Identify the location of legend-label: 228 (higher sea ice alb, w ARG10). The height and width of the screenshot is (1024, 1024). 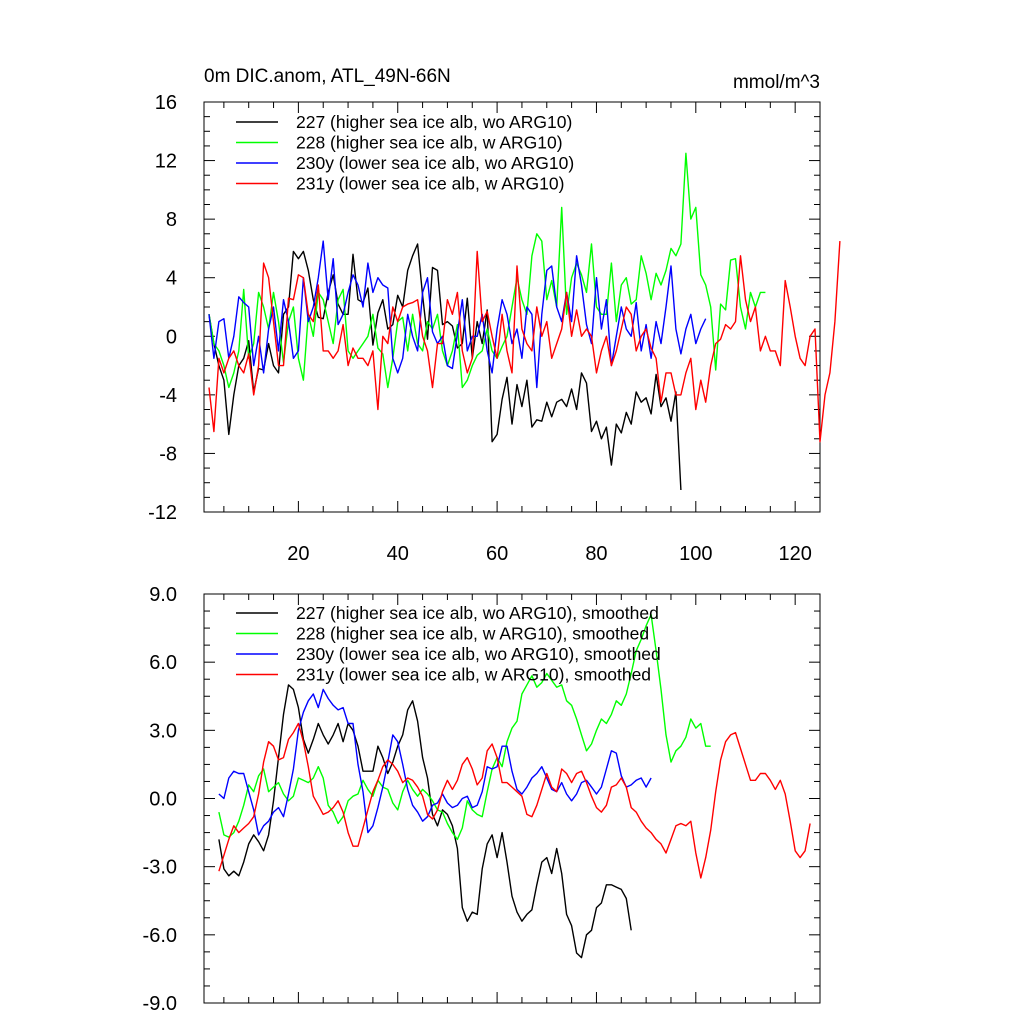
(429, 143).